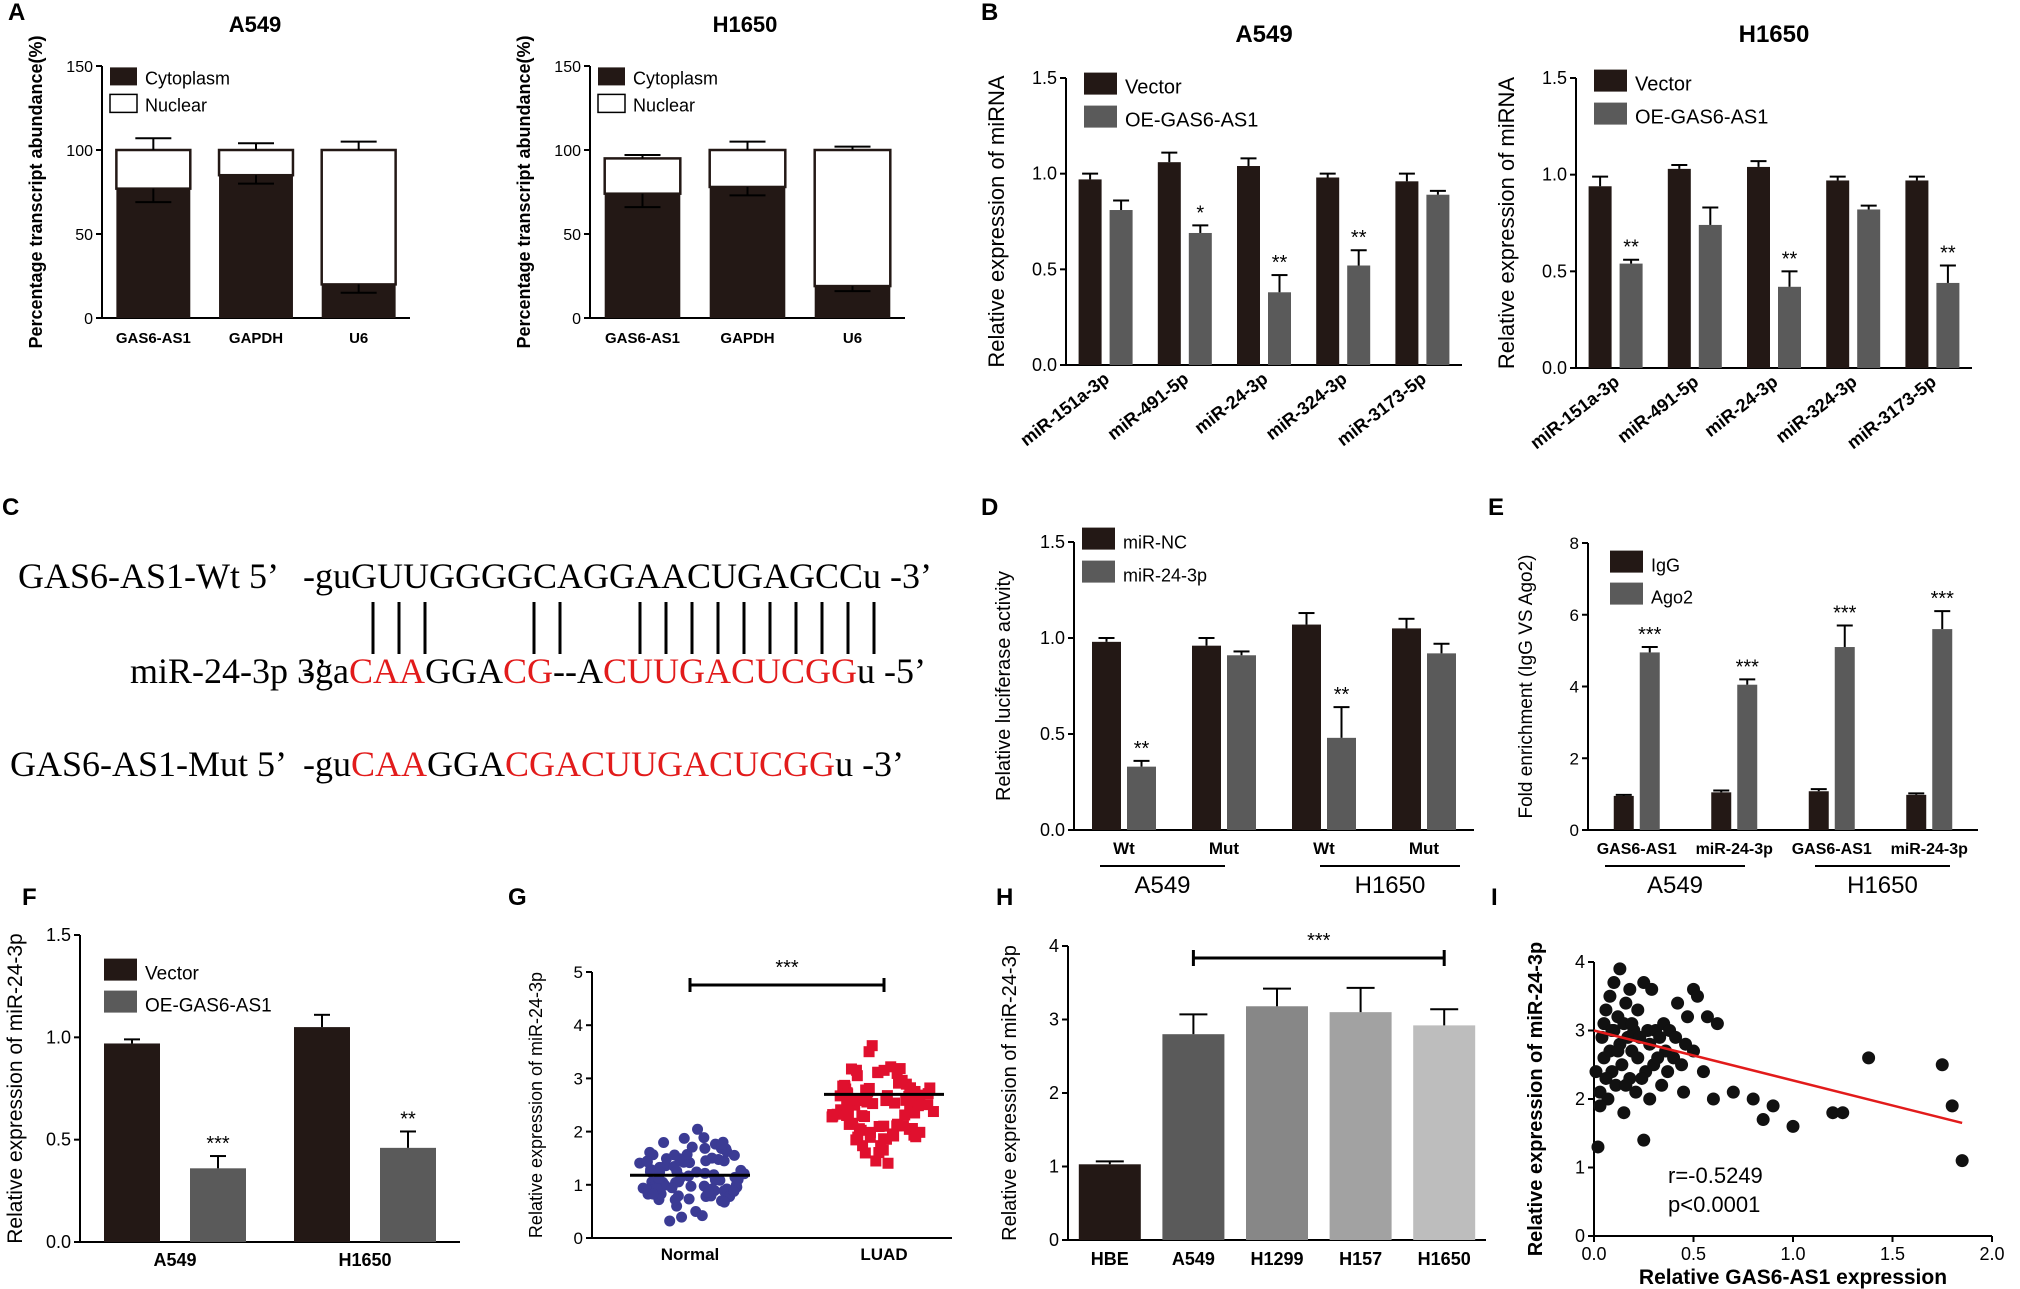 The height and width of the screenshot is (1289, 2020). What do you see at coordinates (176, 106) in the screenshot?
I see `legend-label: Nuclear` at bounding box center [176, 106].